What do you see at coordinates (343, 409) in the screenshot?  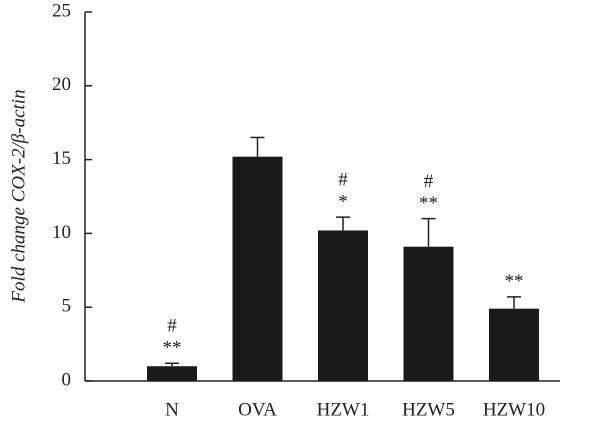 I see `x-tick-label: HZW1` at bounding box center [343, 409].